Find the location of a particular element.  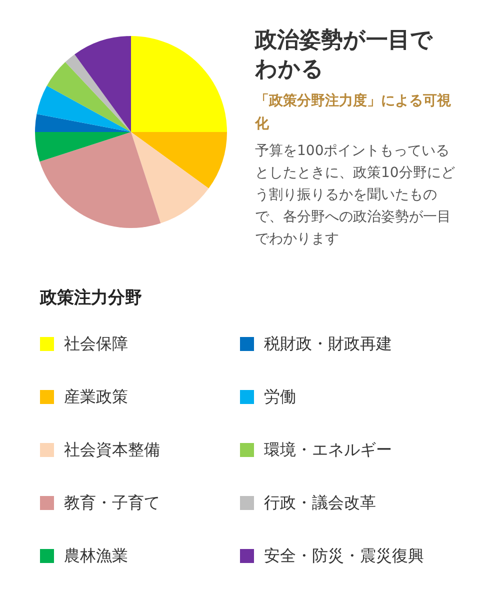

legend-title: 政策注力分野 is located at coordinates (91, 298).